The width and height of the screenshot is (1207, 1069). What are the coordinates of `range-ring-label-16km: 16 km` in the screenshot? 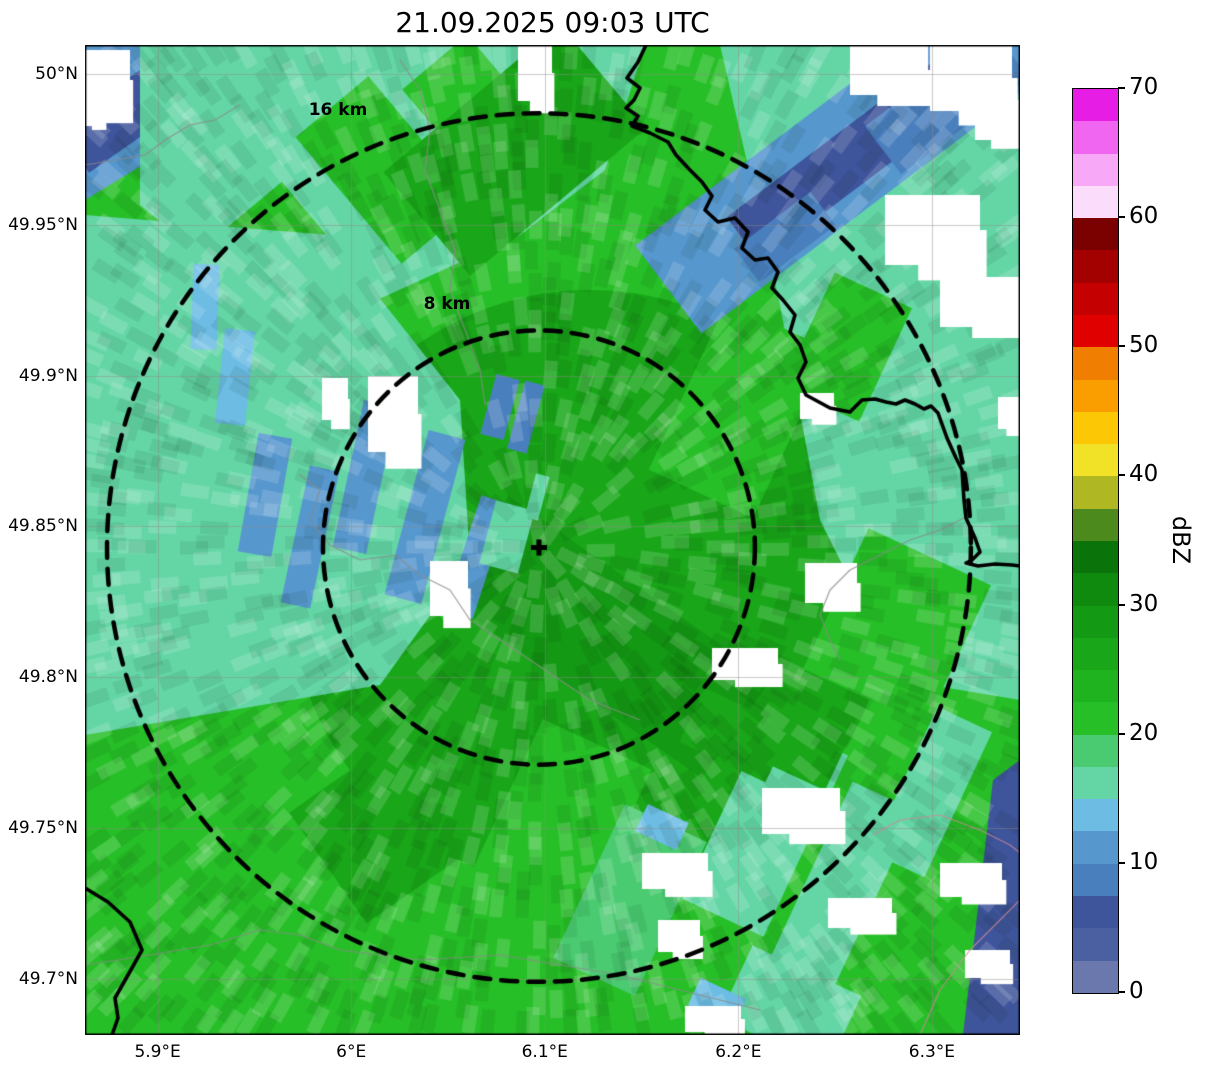 It's located at (338, 110).